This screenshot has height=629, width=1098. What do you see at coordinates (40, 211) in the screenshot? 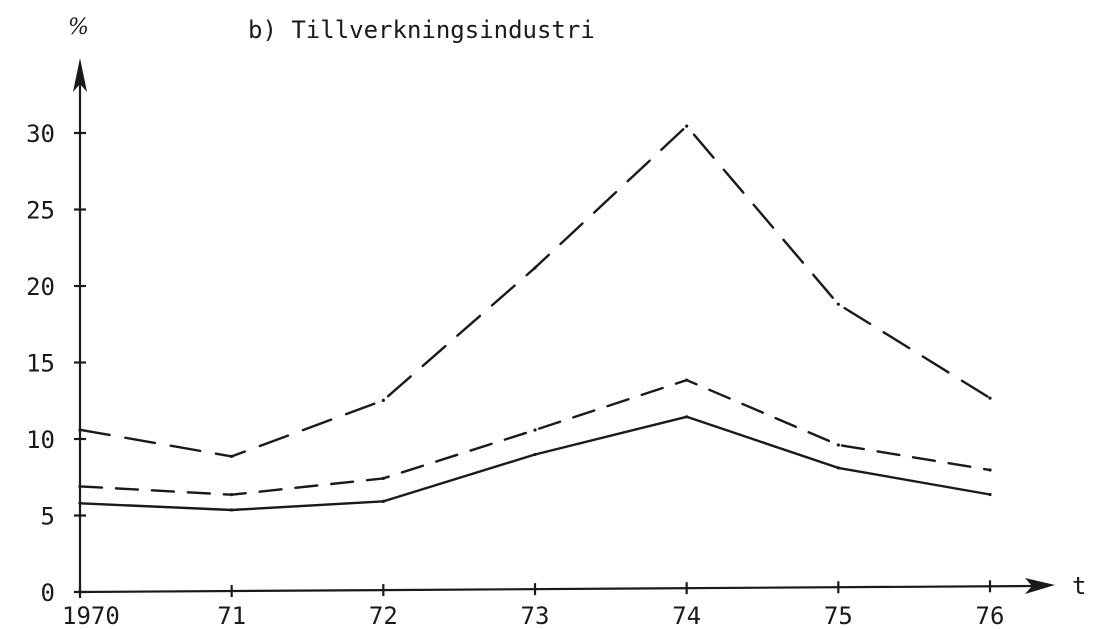
I see `y-tick-label: 25` at bounding box center [40, 211].